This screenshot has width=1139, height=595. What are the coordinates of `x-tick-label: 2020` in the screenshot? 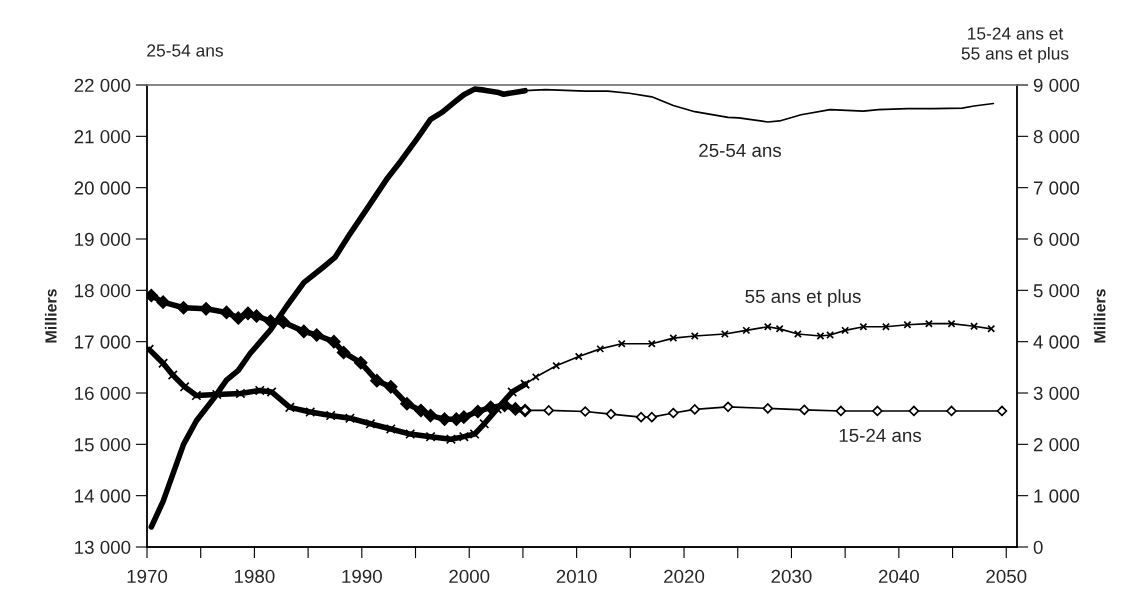 It's located at (684, 576).